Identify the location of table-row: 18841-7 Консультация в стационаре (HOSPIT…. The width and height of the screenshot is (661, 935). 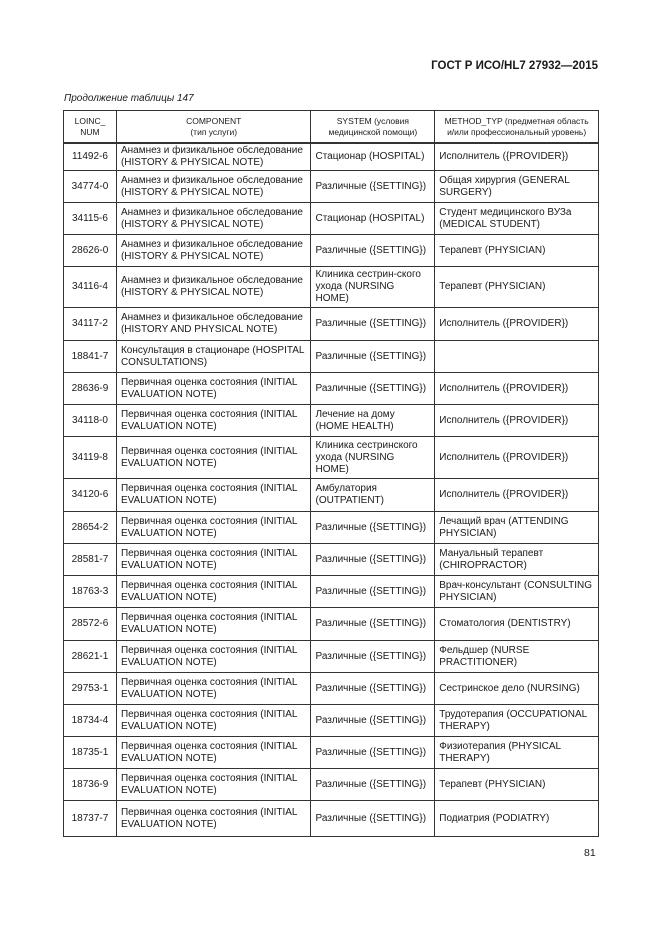
(331, 356).